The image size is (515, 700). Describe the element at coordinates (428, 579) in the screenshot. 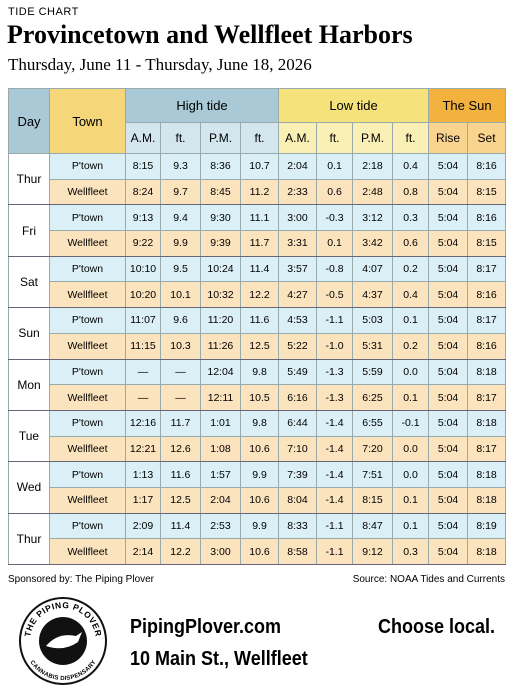

I see `source: Source: NOAA Tides and Currents` at that location.